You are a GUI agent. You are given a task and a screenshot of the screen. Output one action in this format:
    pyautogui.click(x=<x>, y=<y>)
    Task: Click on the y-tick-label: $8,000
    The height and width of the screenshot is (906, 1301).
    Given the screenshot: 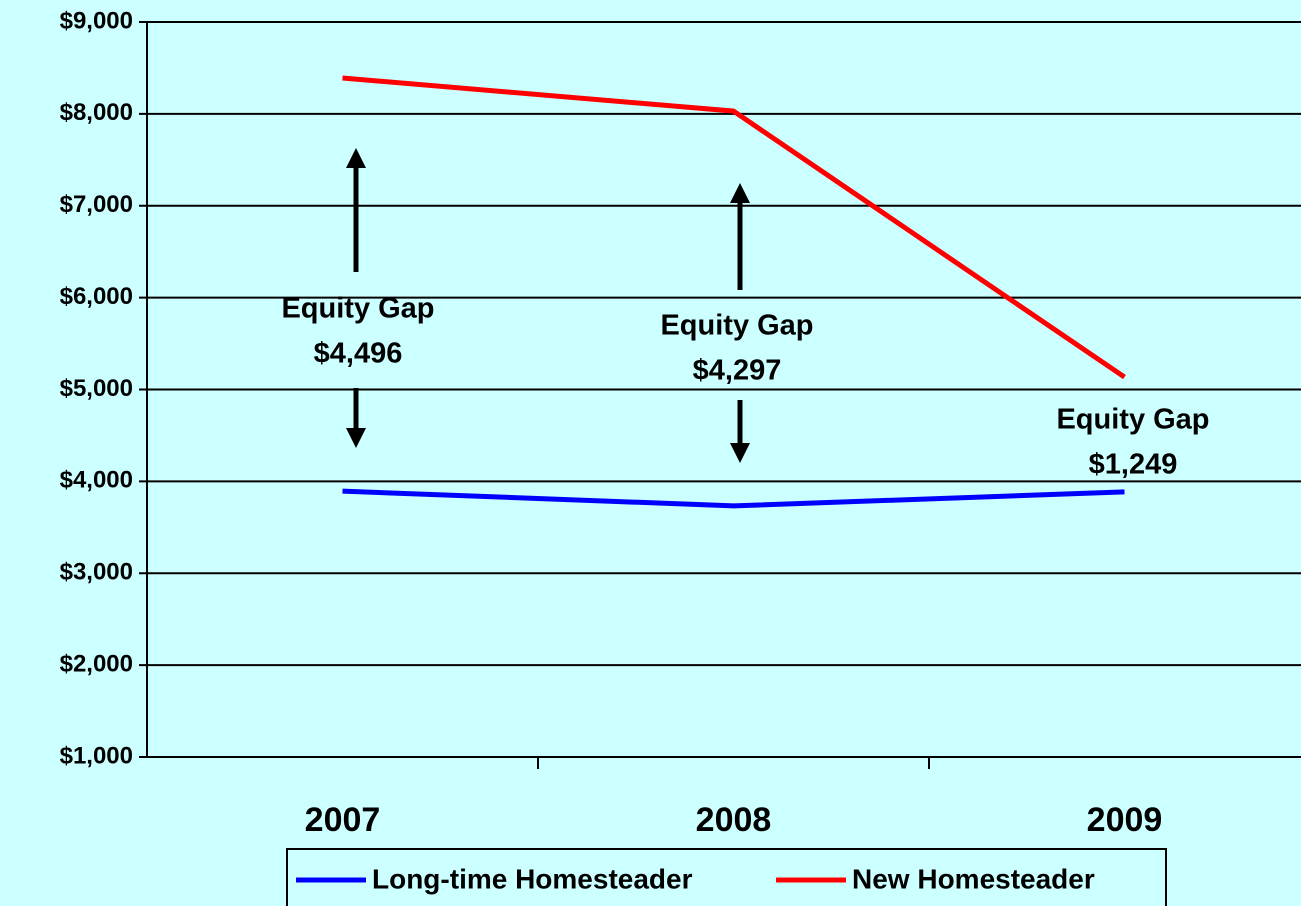 What is the action you would take?
    pyautogui.click(x=96, y=112)
    